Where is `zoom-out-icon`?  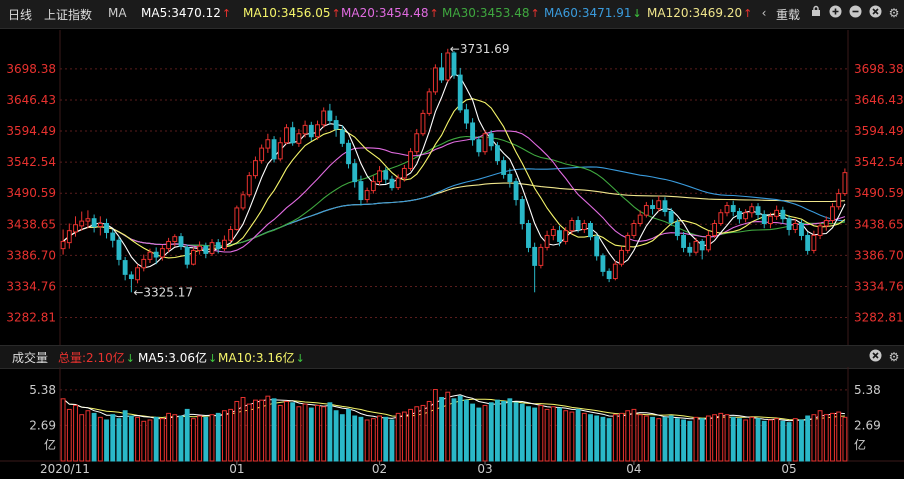 zoom-out-icon is located at coordinates (855, 13).